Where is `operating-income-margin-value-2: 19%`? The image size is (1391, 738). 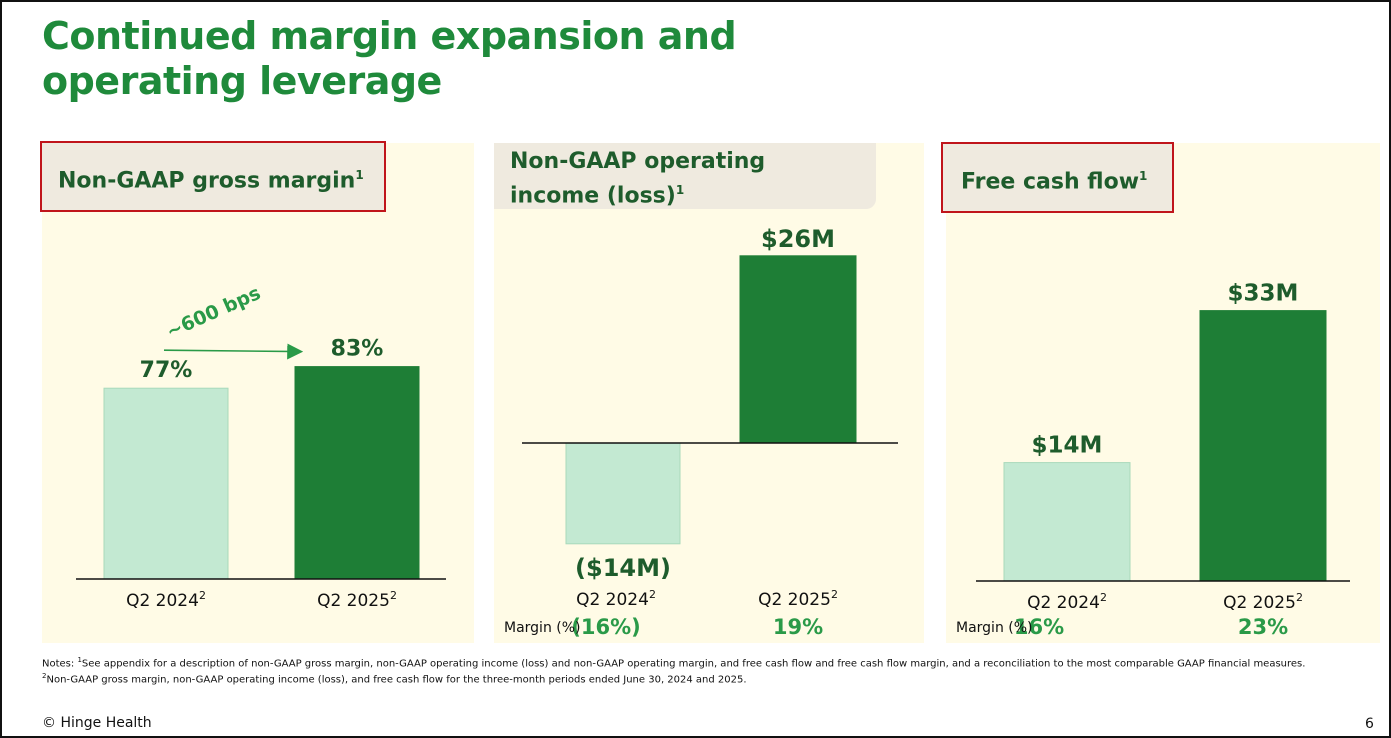
operating-income-margin-value-2: 19% is located at coordinates (798, 627).